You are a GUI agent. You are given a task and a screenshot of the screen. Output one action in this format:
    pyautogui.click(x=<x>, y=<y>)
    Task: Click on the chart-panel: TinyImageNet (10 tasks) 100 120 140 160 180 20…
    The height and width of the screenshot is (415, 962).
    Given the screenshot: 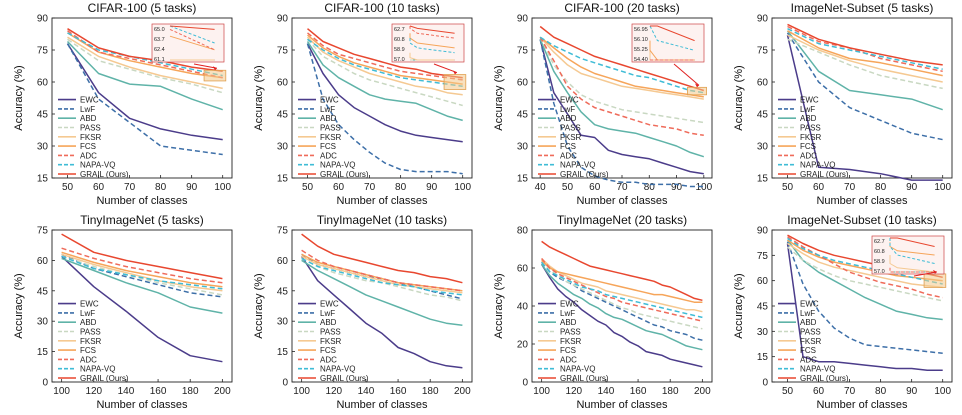 What is the action you would take?
    pyautogui.click(x=363, y=312)
    